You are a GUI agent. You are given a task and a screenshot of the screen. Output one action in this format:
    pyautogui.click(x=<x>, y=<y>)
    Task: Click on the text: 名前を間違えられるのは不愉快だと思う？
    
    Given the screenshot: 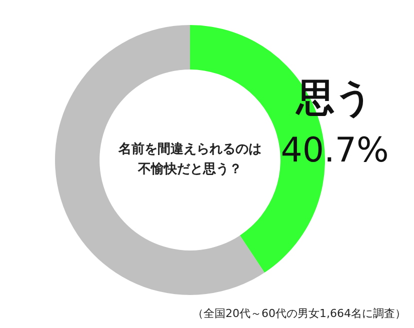 What is the action you would take?
    pyautogui.click(x=189, y=160)
    